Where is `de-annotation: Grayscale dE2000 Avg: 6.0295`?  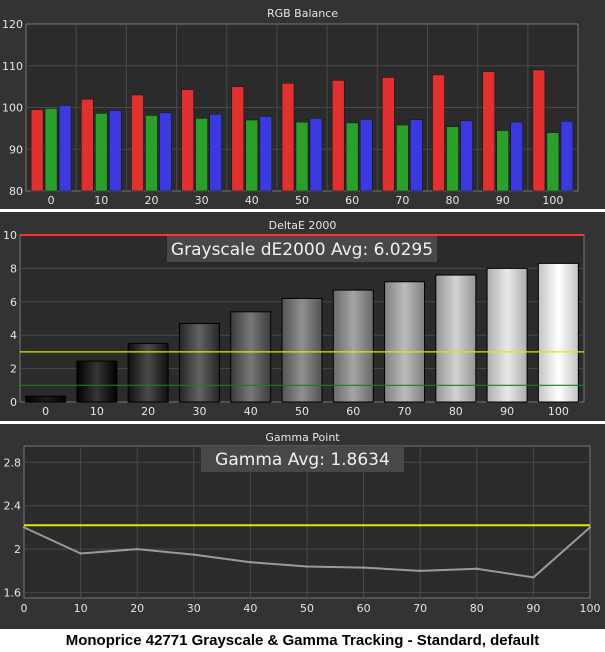
de-annotation: Grayscale dE2000 Avg: 6.0295 is located at coordinates (302, 250).